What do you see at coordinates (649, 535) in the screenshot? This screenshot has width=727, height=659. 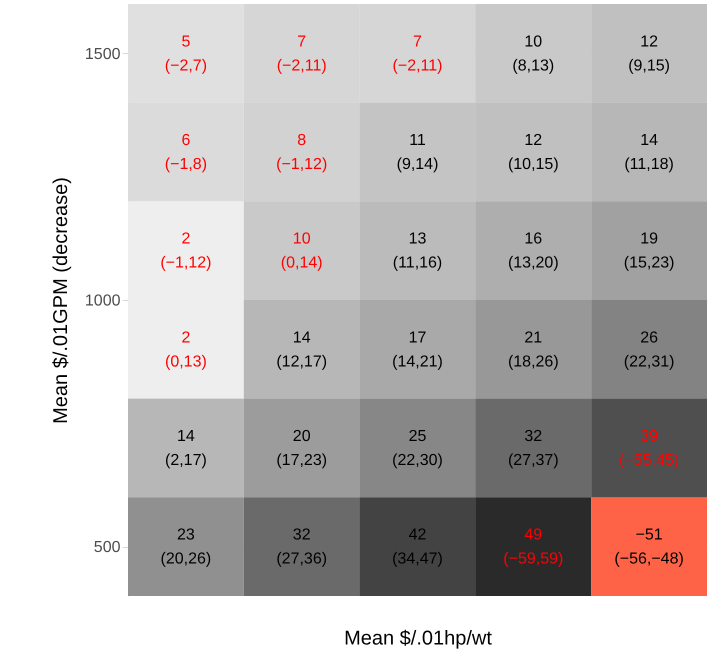 I see `data-label: −51` at bounding box center [649, 535].